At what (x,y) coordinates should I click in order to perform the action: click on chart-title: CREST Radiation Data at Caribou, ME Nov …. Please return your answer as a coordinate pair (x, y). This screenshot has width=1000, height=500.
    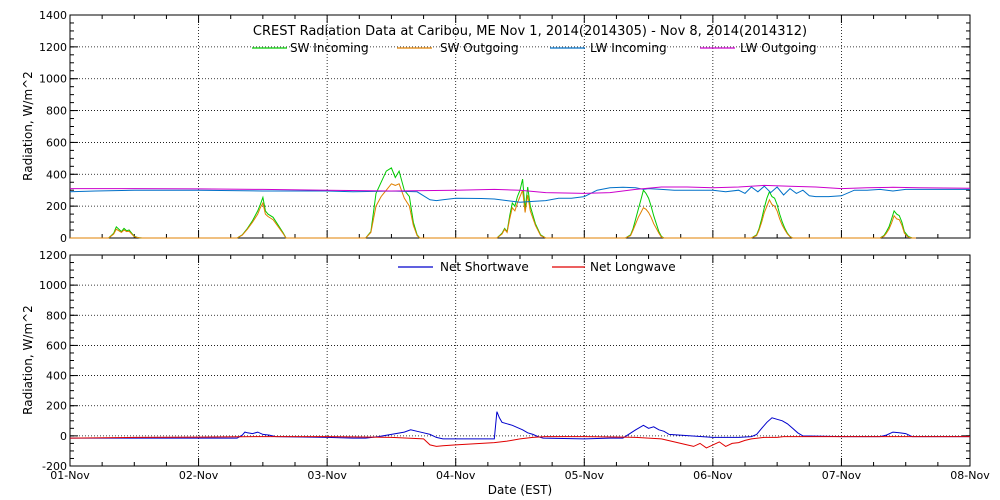
    Looking at the image, I should click on (530, 31).